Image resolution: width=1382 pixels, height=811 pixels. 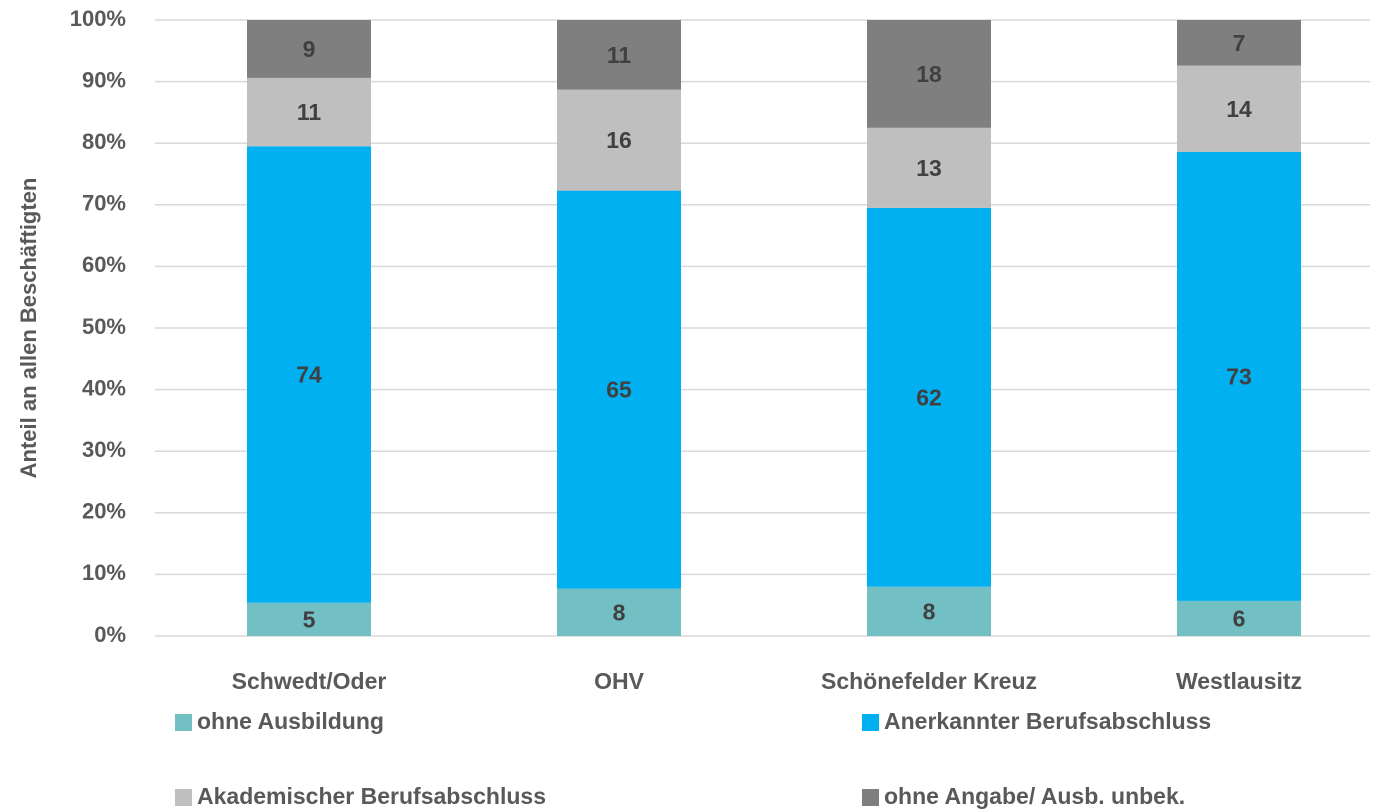 I want to click on data-label: 74, so click(x=309, y=375).